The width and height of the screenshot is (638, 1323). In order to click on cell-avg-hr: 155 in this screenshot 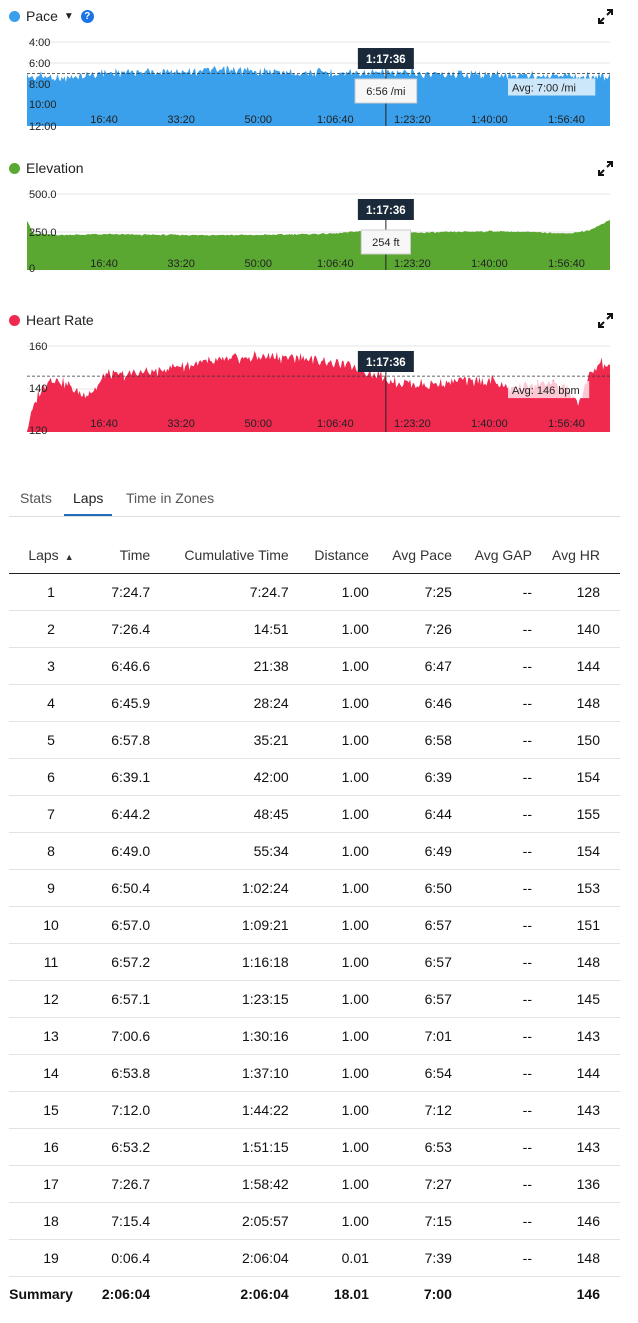, I will do `click(585, 814)`.